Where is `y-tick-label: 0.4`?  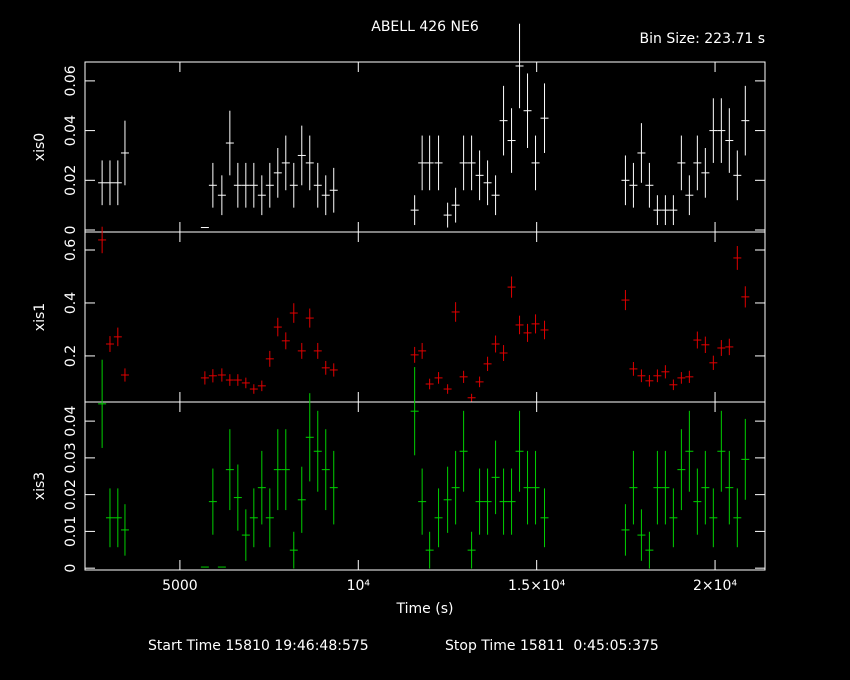 y-tick-label: 0.4 is located at coordinates (71, 303).